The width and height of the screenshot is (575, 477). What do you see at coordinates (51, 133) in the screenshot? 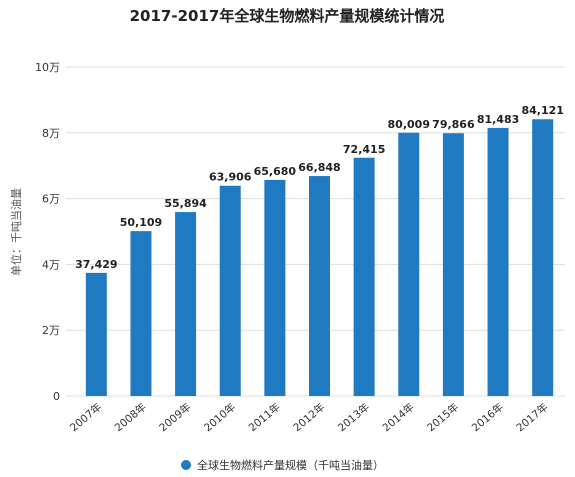
I see `y-tick-label: 8万` at bounding box center [51, 133].